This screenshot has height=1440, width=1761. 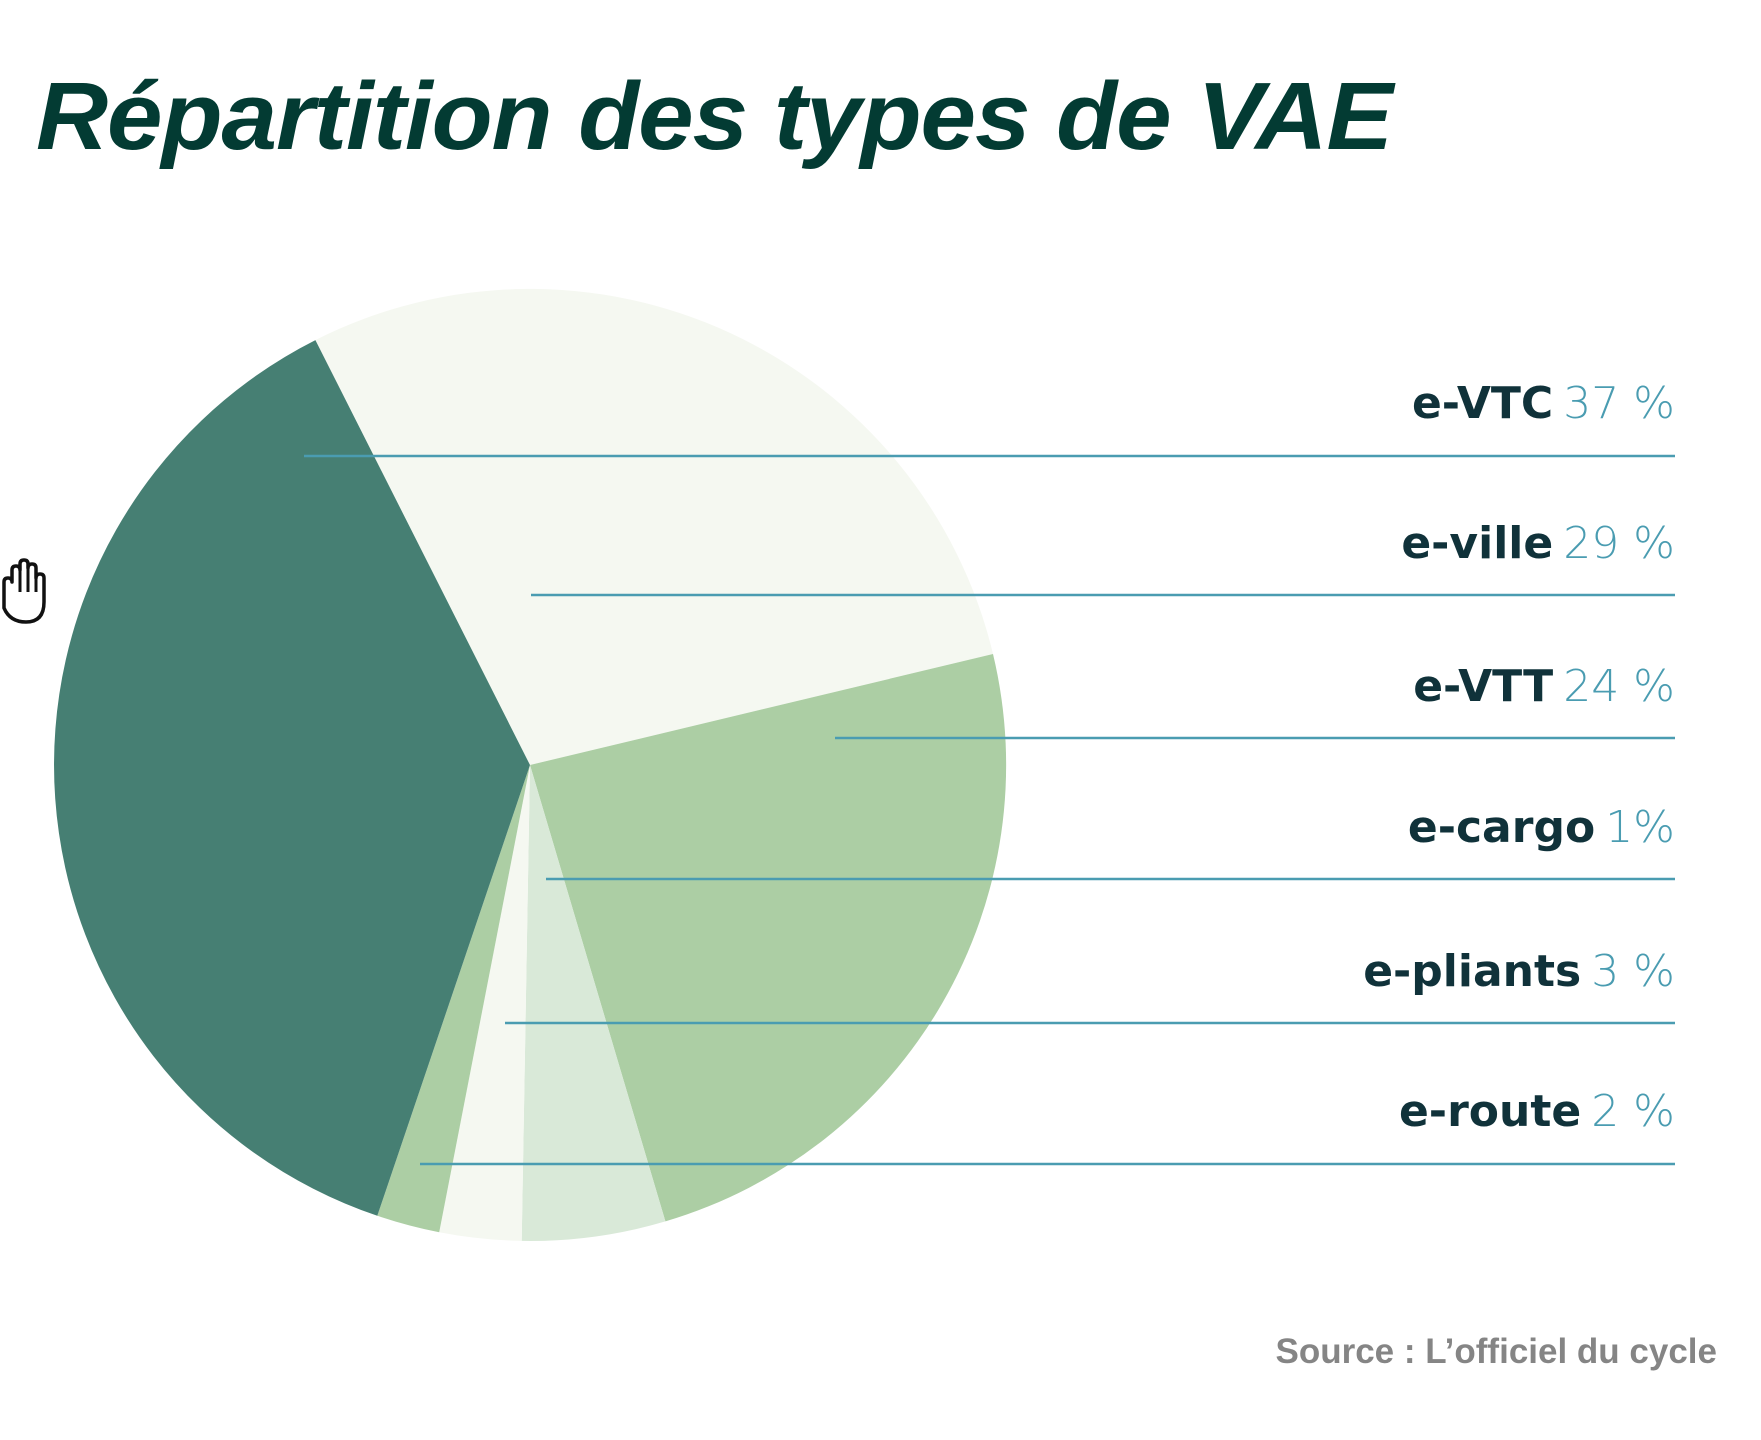 What do you see at coordinates (1496, 1351) in the screenshot?
I see `source-caption: Source : L’officiel du cycle` at bounding box center [1496, 1351].